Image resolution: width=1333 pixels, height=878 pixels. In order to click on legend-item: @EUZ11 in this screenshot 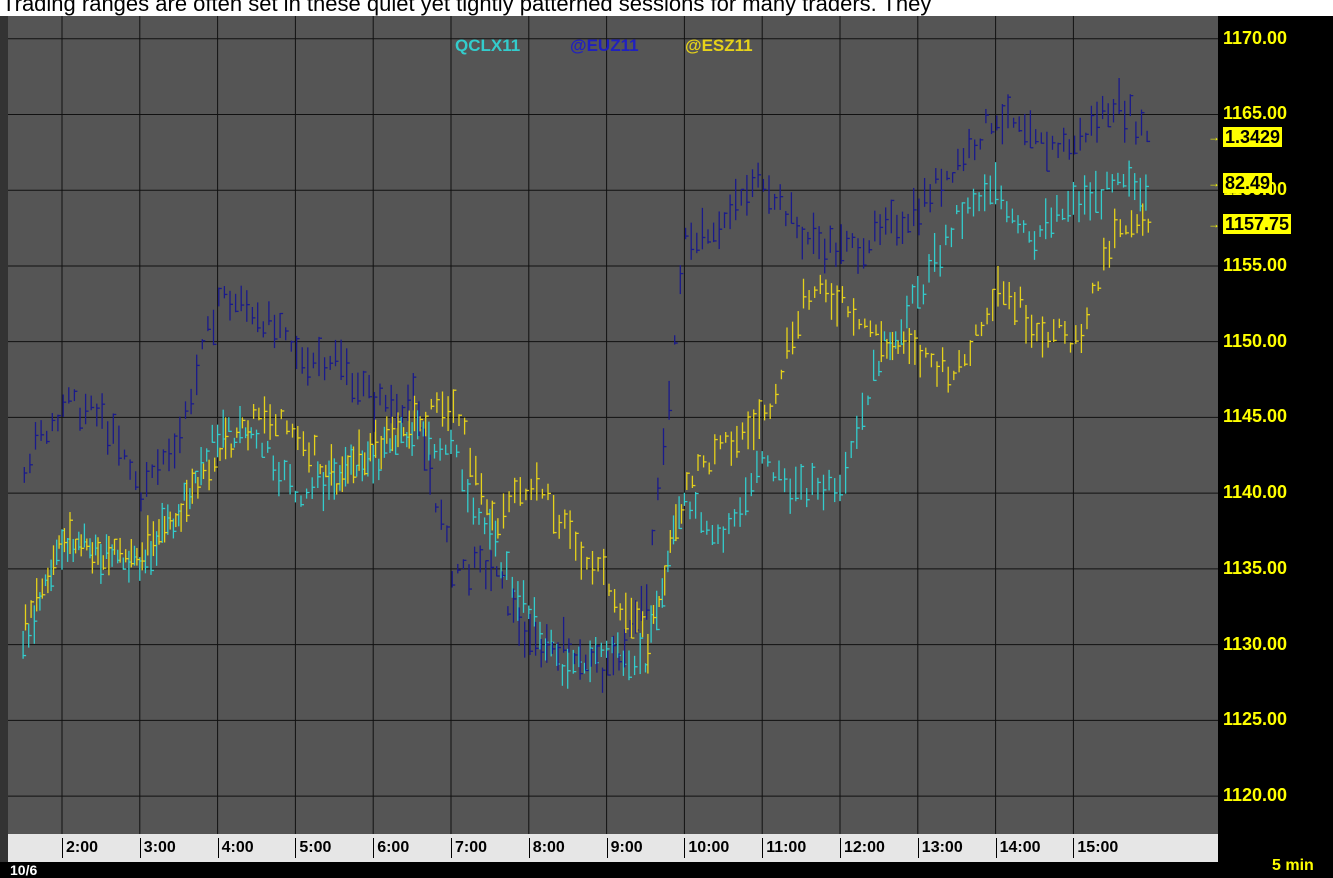, I will do `click(604, 45)`.